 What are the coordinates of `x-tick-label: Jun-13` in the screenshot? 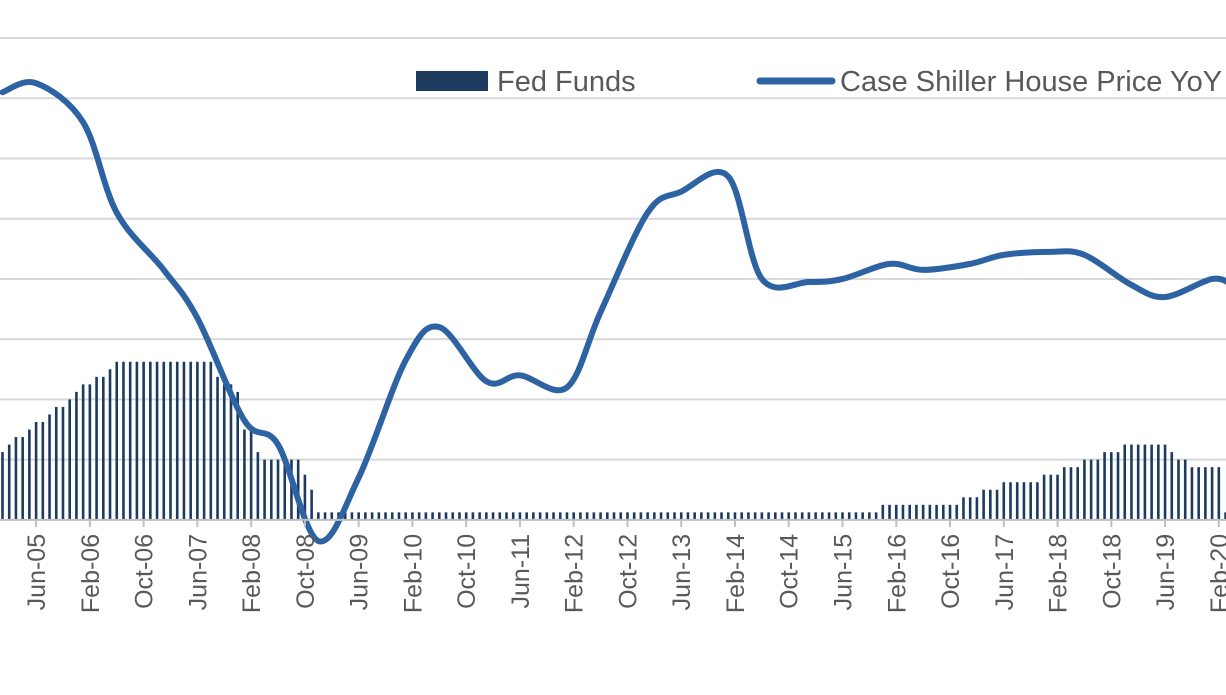 It's located at (682, 572).